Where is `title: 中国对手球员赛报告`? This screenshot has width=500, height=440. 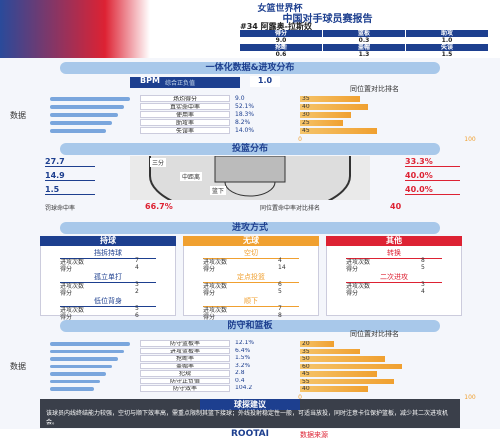
title: 中国对手球员赛报告 is located at coordinates (327, 19).